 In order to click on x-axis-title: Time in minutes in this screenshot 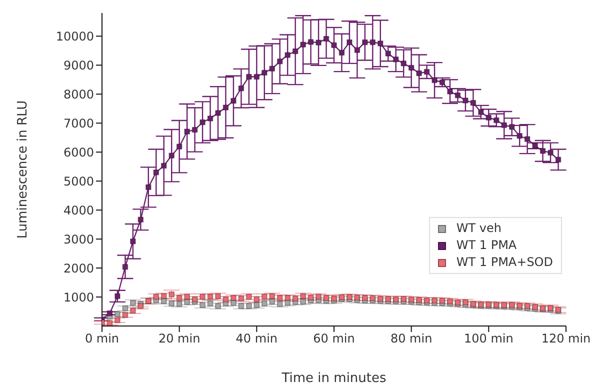, I will do `click(333, 378)`.